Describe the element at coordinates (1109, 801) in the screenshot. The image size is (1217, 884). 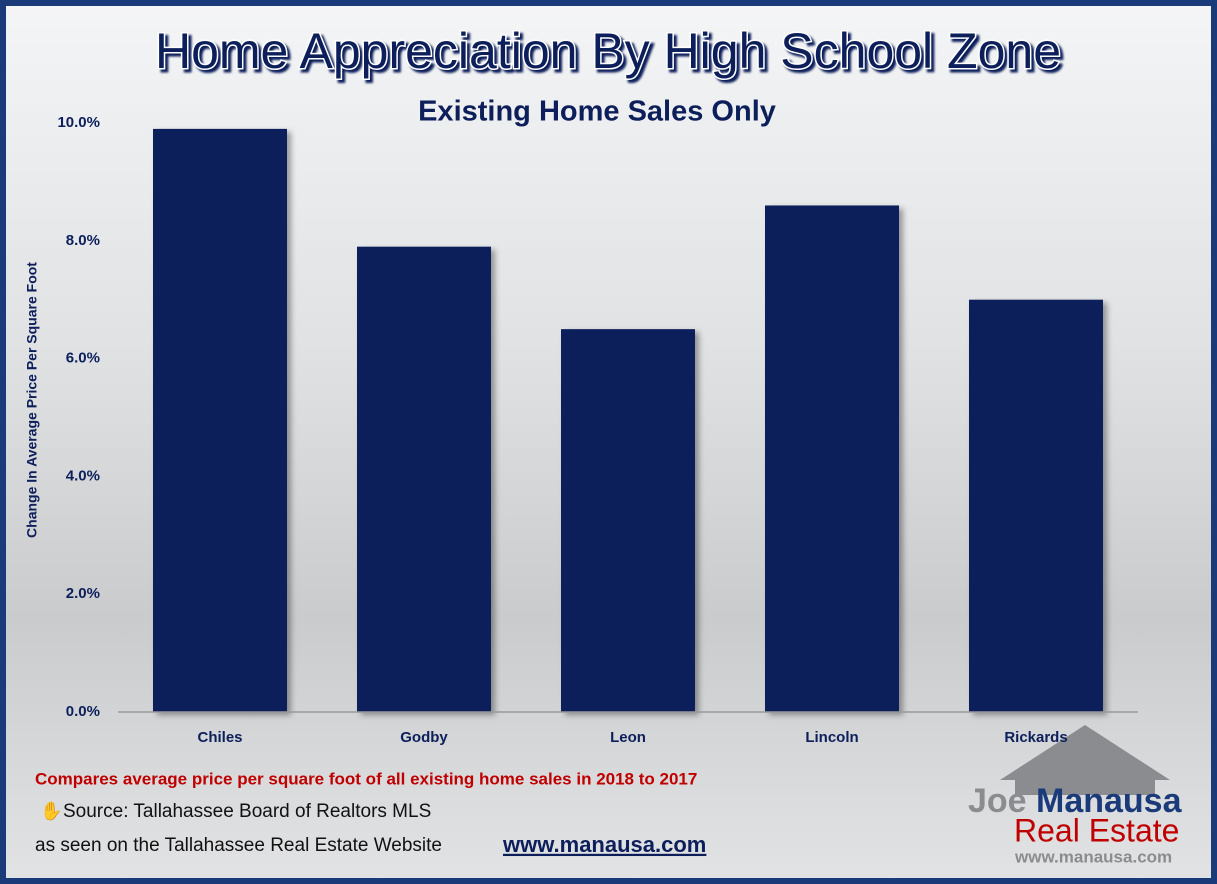
I see `logo-last: Manausa` at that location.